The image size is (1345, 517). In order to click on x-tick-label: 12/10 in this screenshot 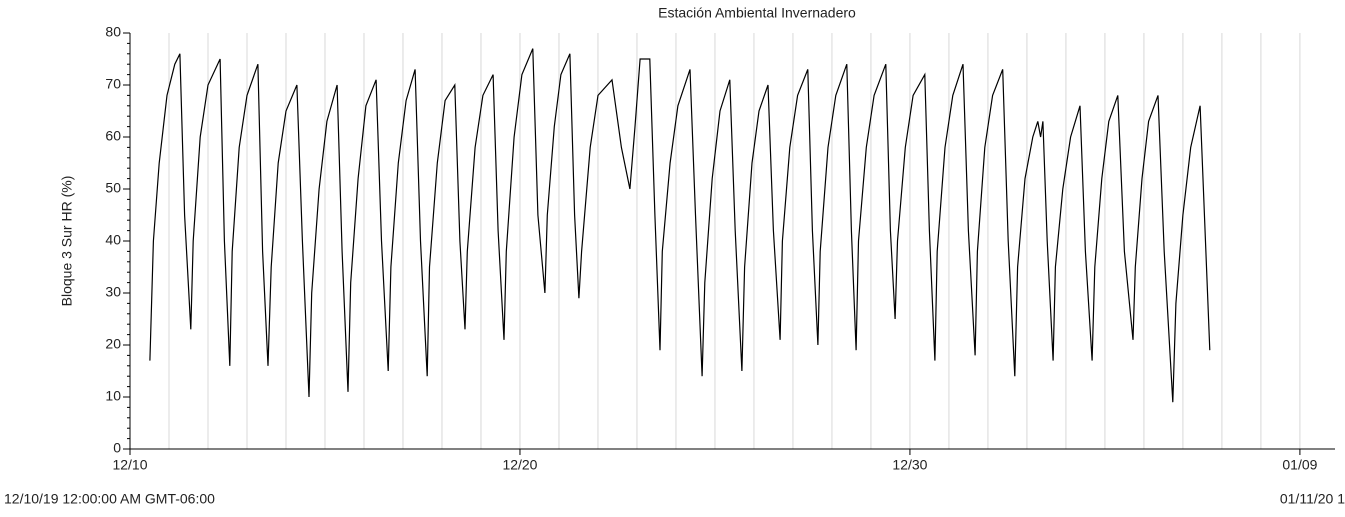, I will do `click(129, 465)`.